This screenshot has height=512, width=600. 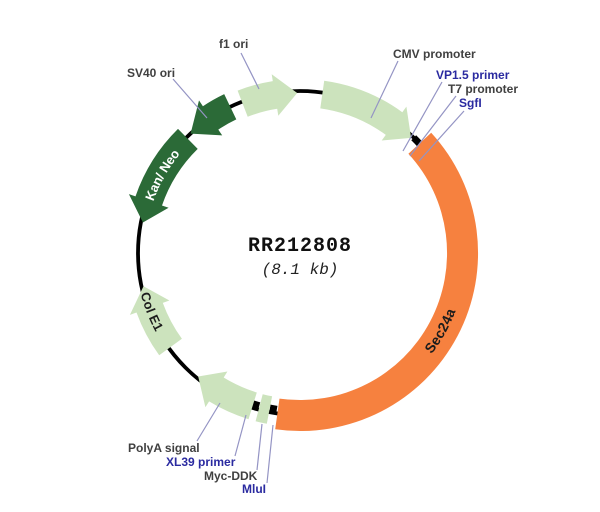 I want to click on feature-mlui-site, so click(x=273, y=408).